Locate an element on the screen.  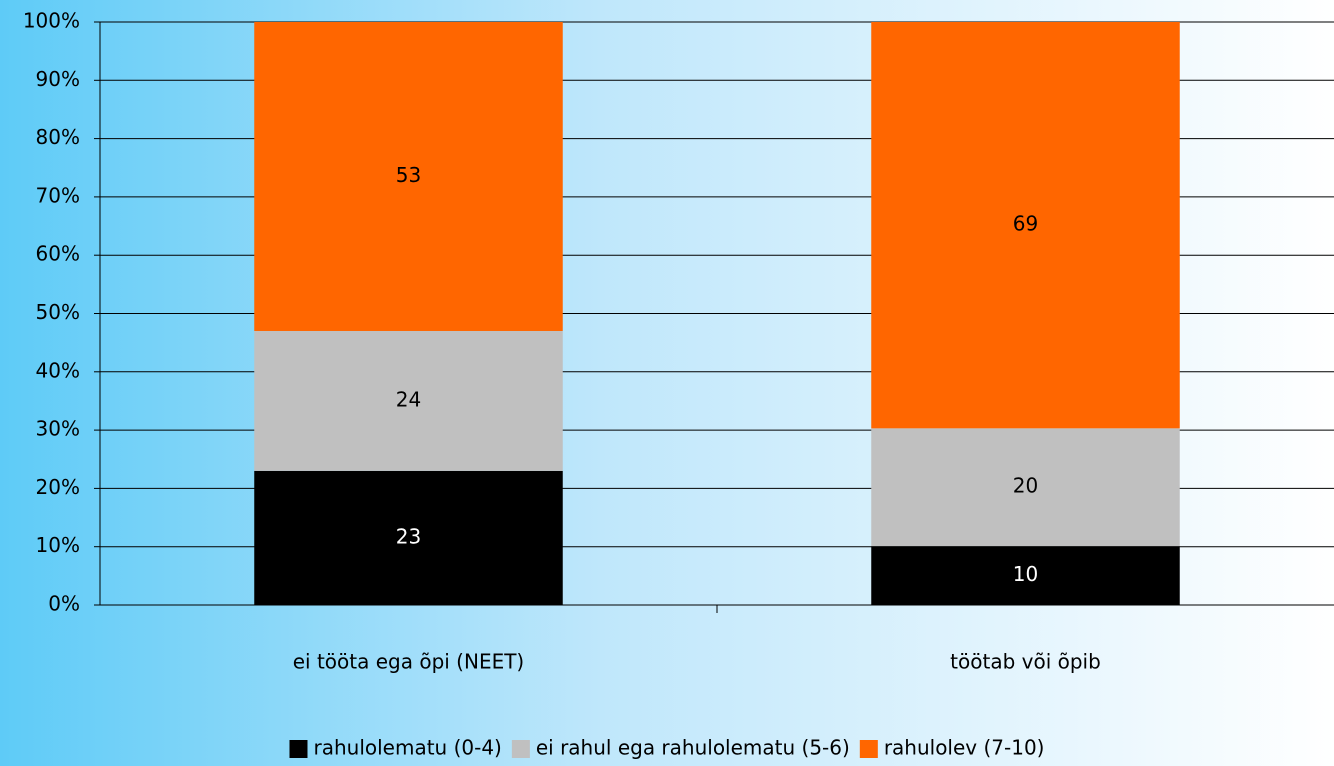
y-tick-label: 20% is located at coordinates (58, 487).